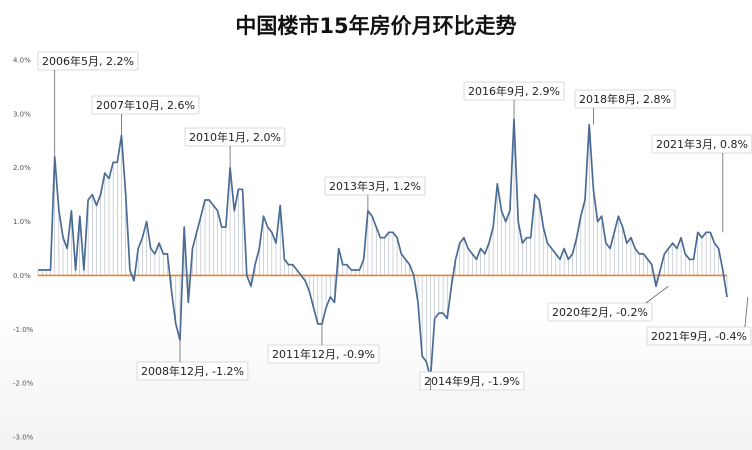 The image size is (752, 450). I want to click on y-tick-label: 3.0%, so click(22, 114).